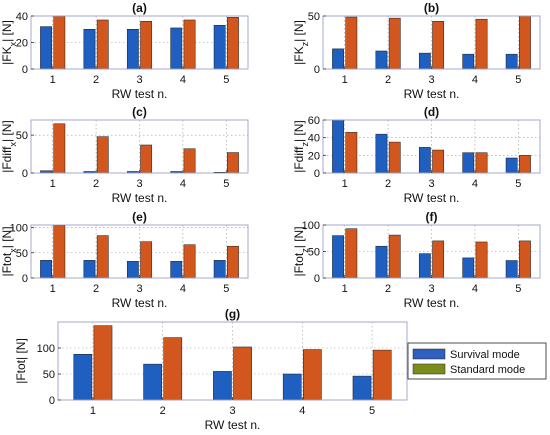  I want to click on chart-panel-1: 0 50 1 2 3 4 5 (b) RW test n. |FKz| [N], so click(416, 51).